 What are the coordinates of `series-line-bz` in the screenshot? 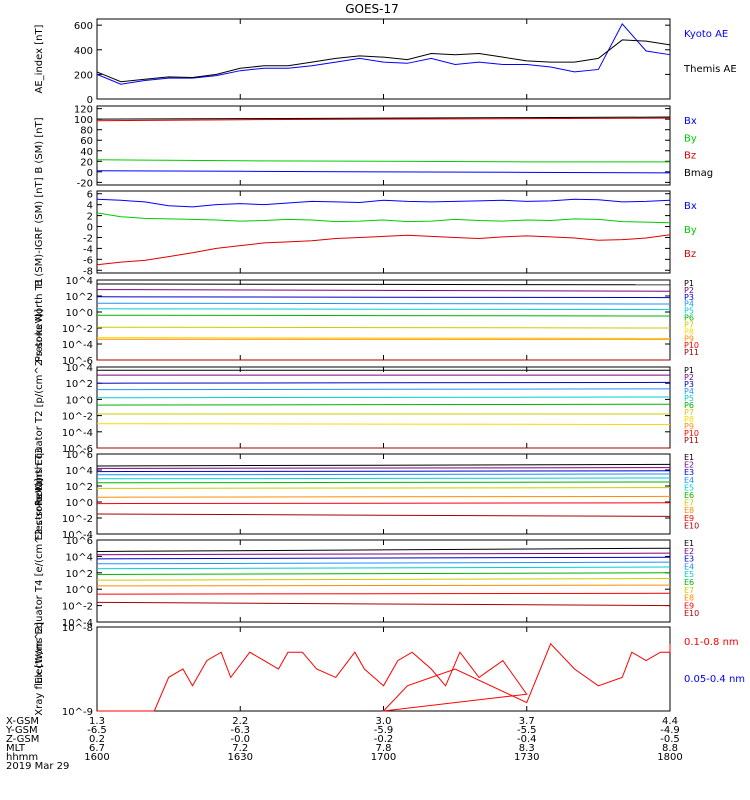 It's located at (383, 119).